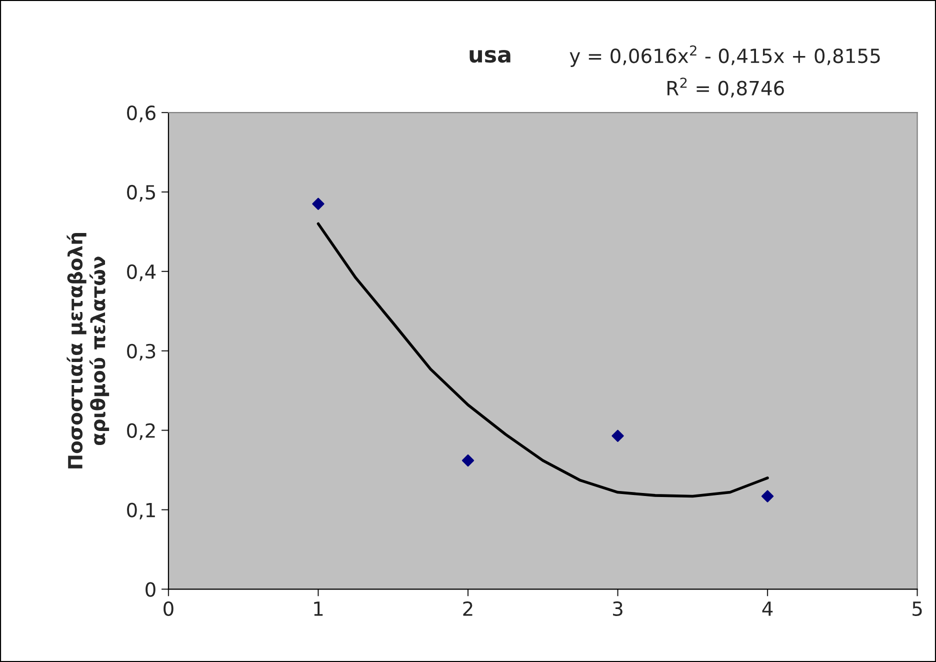 The width and height of the screenshot is (936, 662). What do you see at coordinates (141, 193) in the screenshot?
I see `y-tick-label: 0,5` at bounding box center [141, 193].